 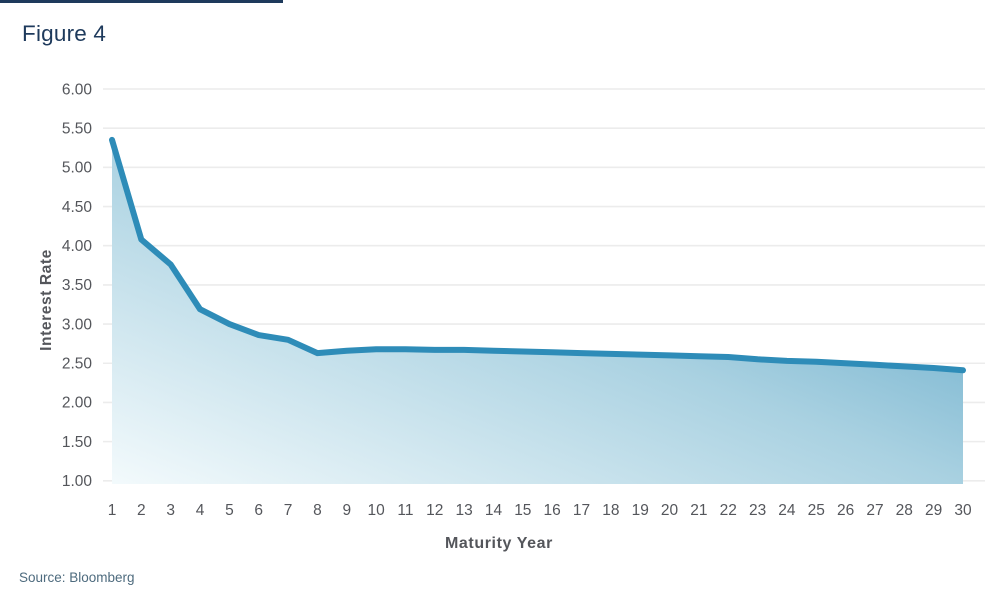 What do you see at coordinates (170, 510) in the screenshot?
I see `x-tick-label: 3` at bounding box center [170, 510].